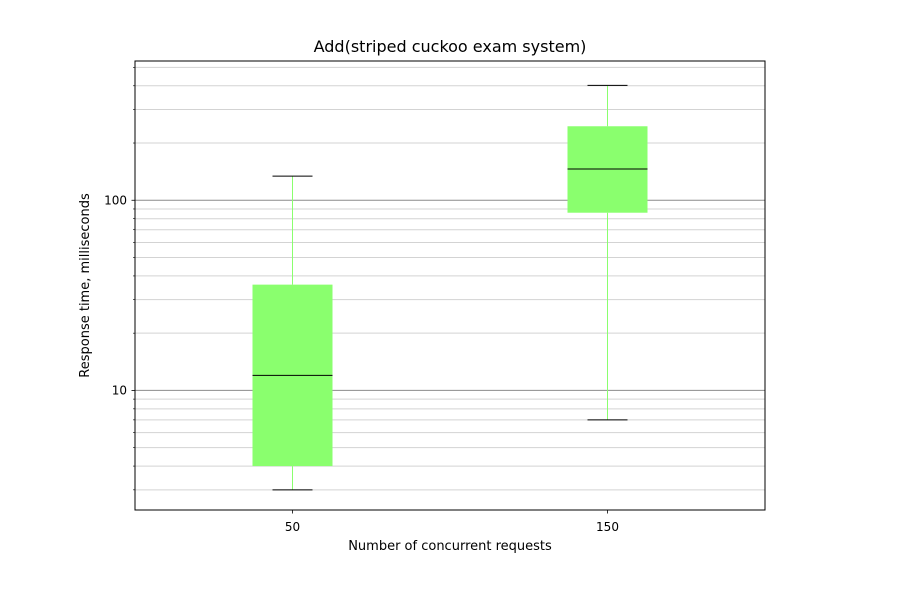 This screenshot has height=600, width=900. What do you see at coordinates (115, 200) in the screenshot?
I see `y-tick-label: 100` at bounding box center [115, 200].